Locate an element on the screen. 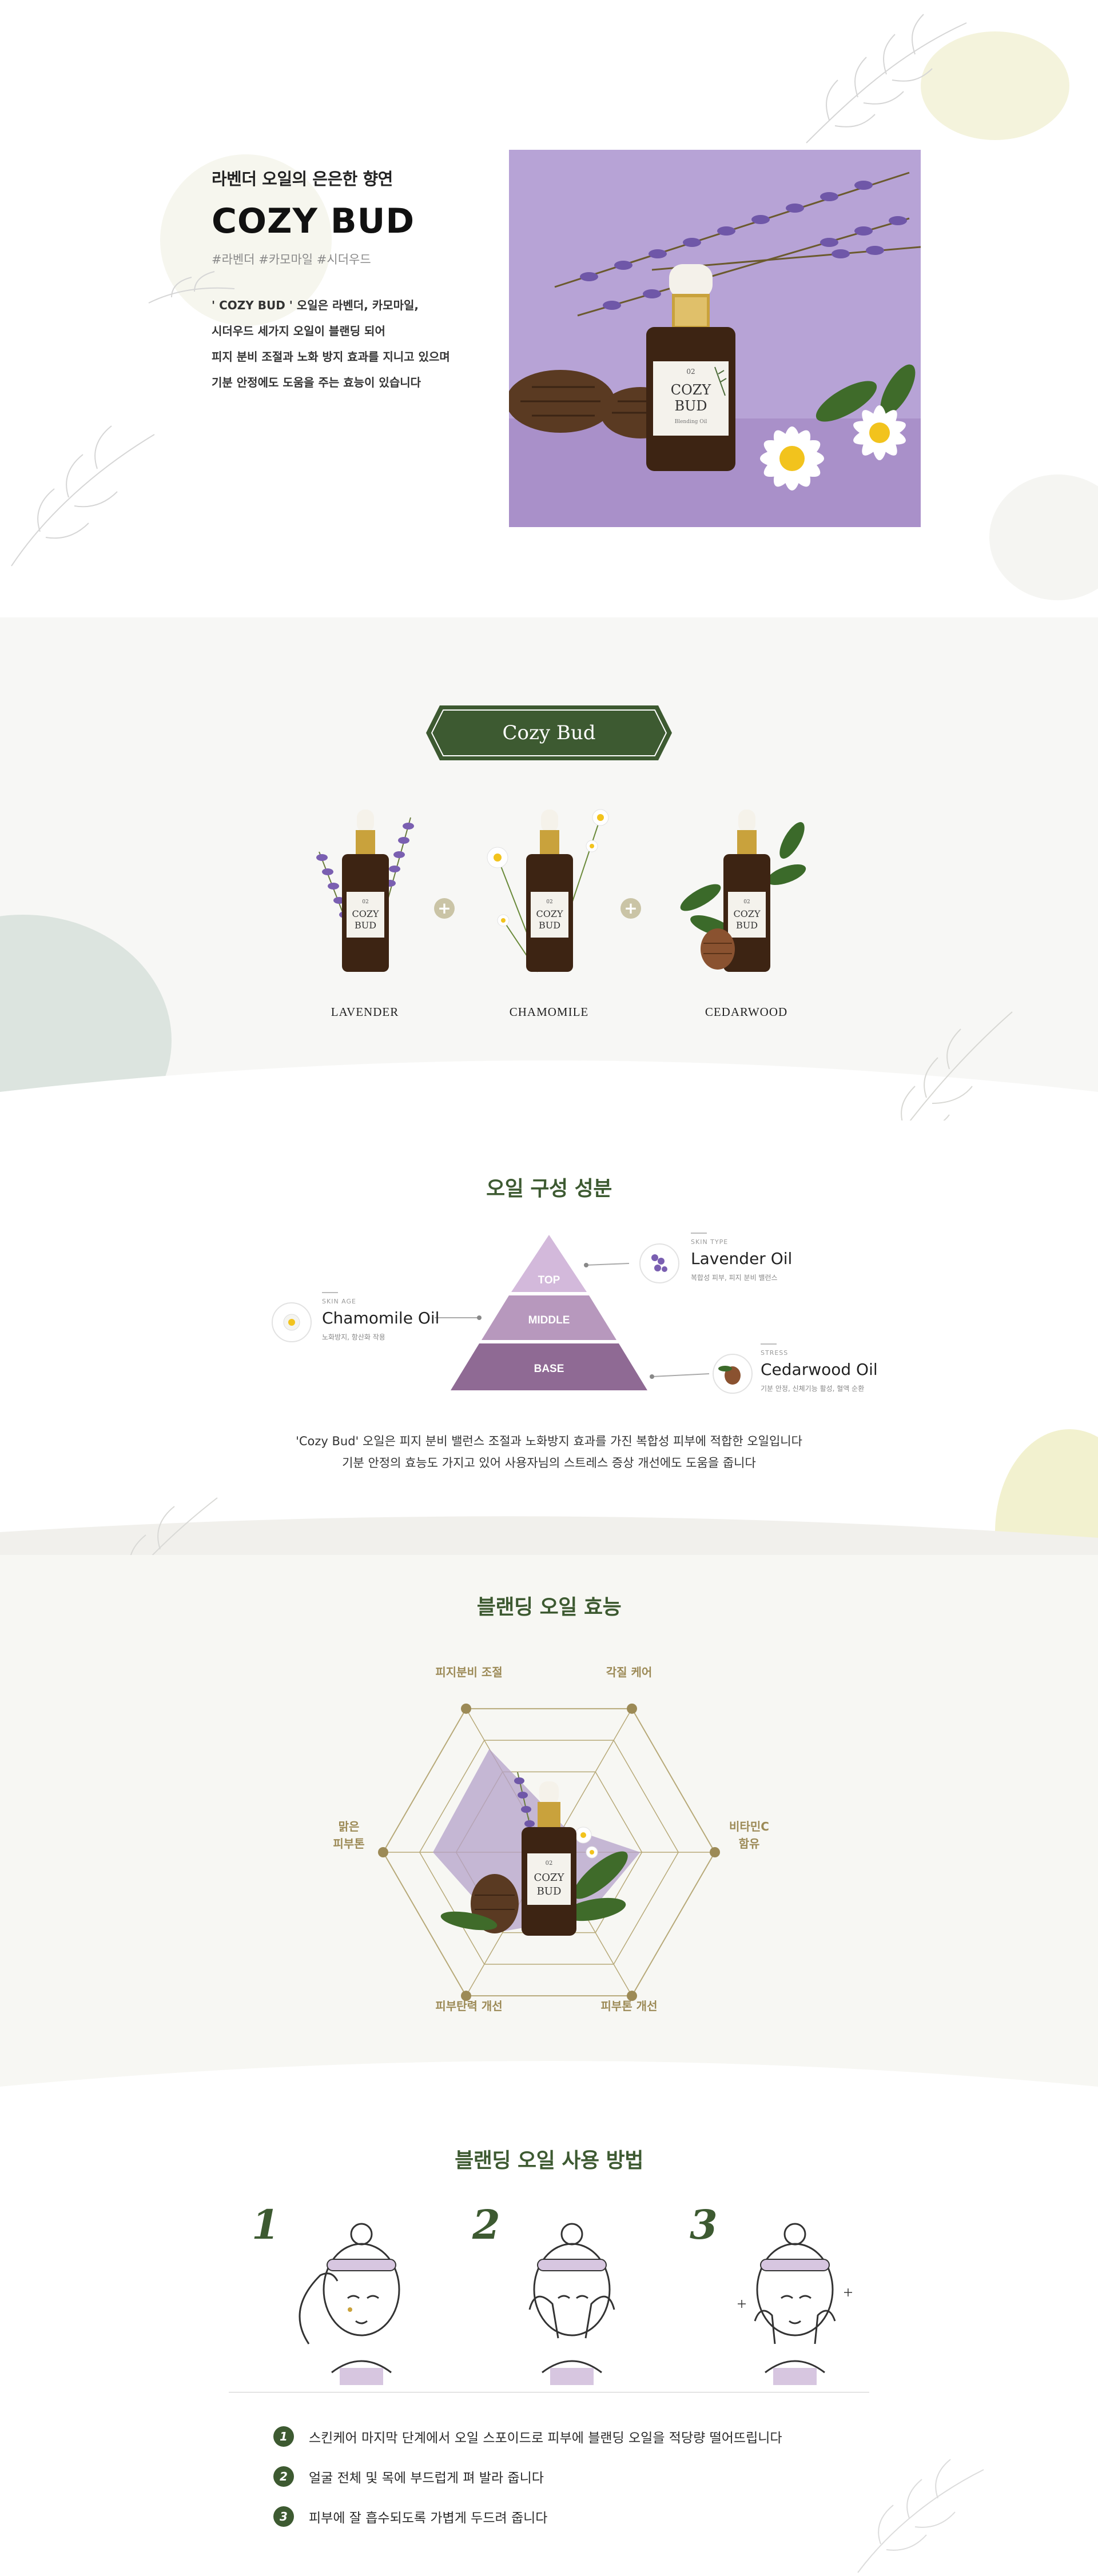 The image size is (1098, 2576). pyramid-top-label: TOP is located at coordinates (549, 1280).